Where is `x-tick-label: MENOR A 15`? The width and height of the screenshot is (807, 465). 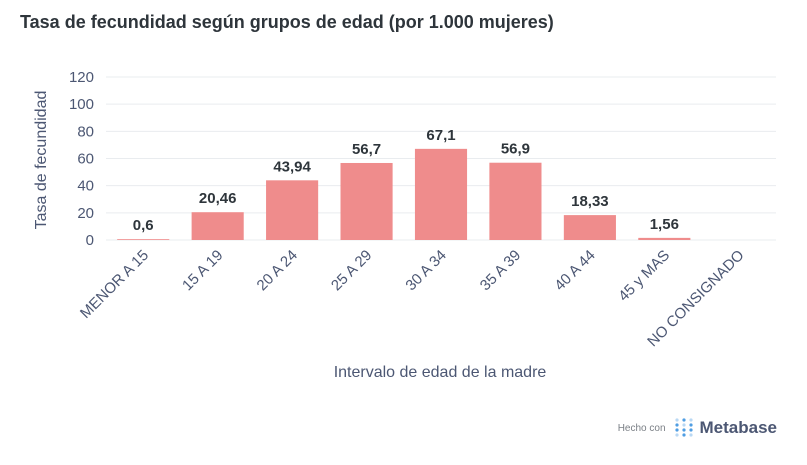
x-tick-label: MENOR A 15 is located at coordinates (114, 284).